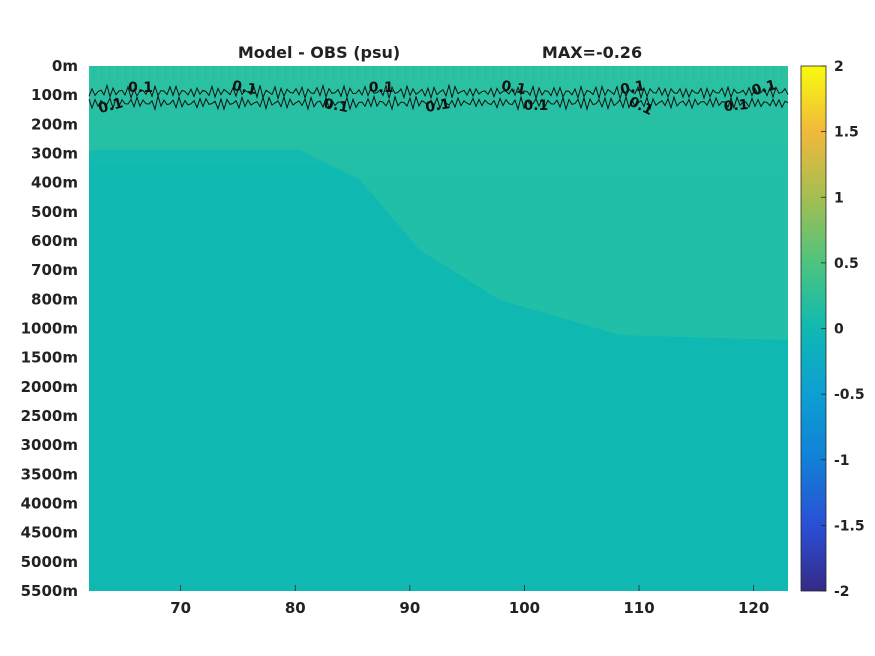 The image size is (875, 656). I want to click on contour-line-upper, so click(438, 92).